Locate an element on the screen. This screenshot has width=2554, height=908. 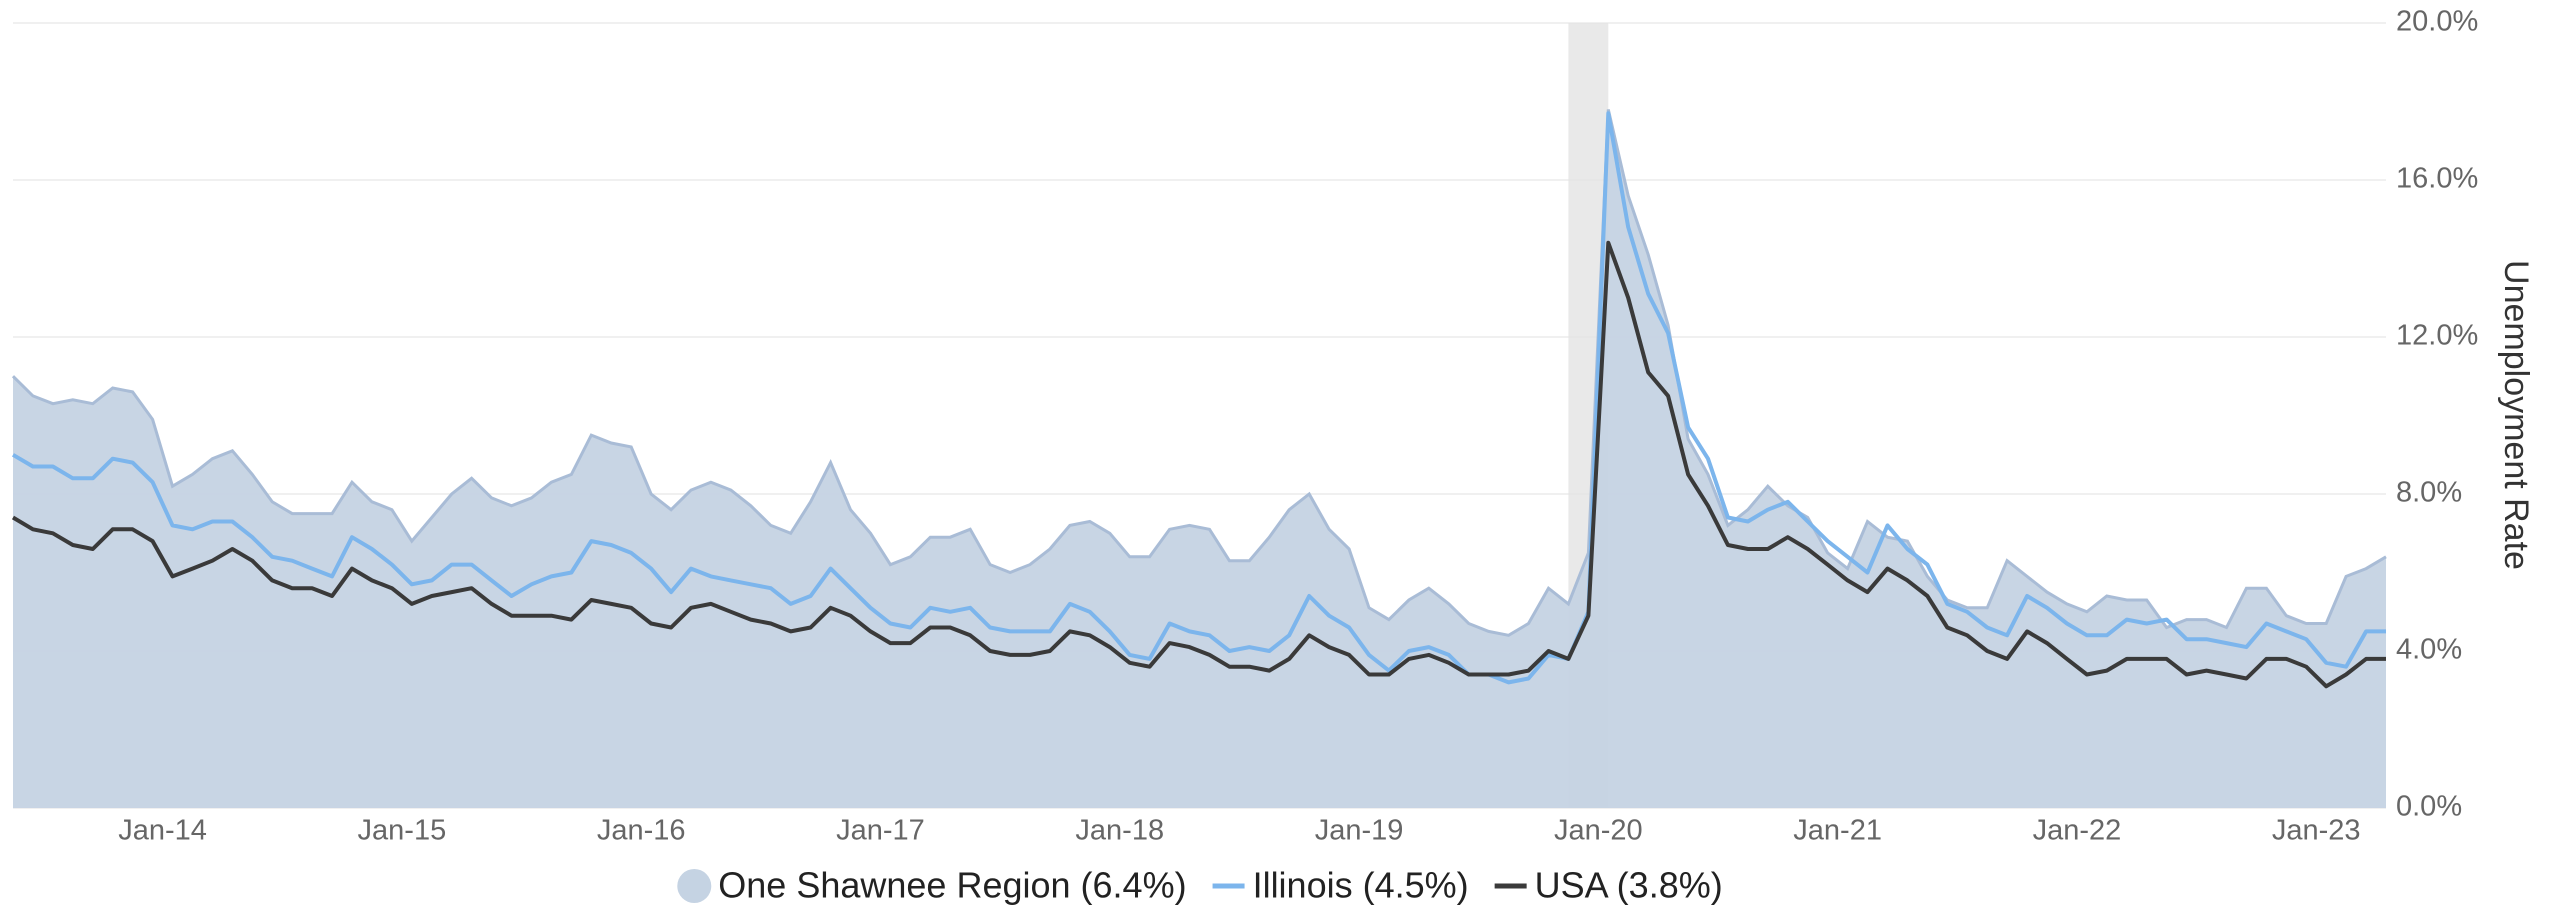
y-tick-label: 0.0% is located at coordinates (2429, 807).